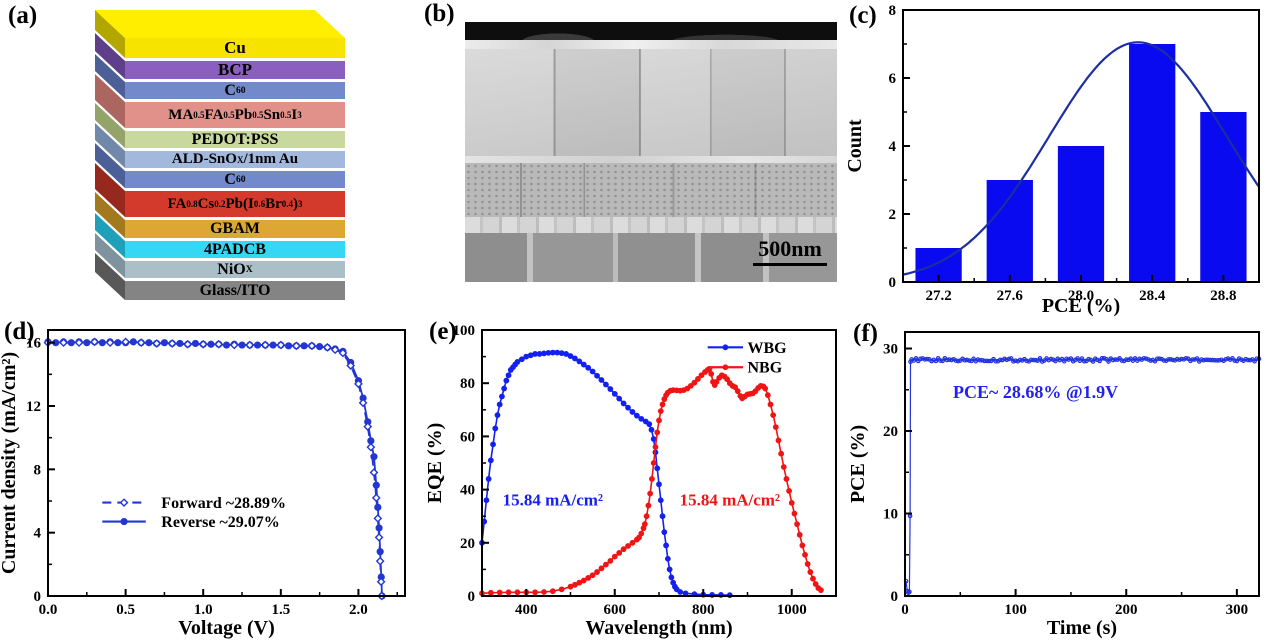 Image resolution: width=1269 pixels, height=640 pixels. Describe the element at coordinates (23, 15) in the screenshot. I see `panel-label-a: (a)` at that location.